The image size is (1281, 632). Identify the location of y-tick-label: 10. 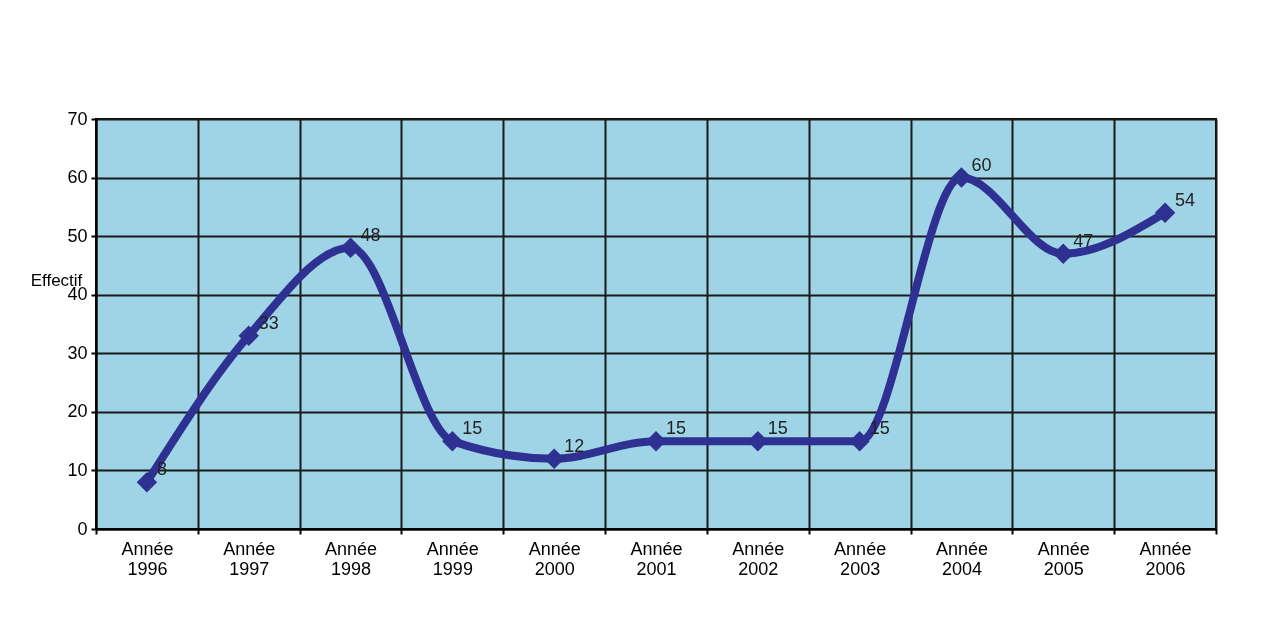
(77, 469).